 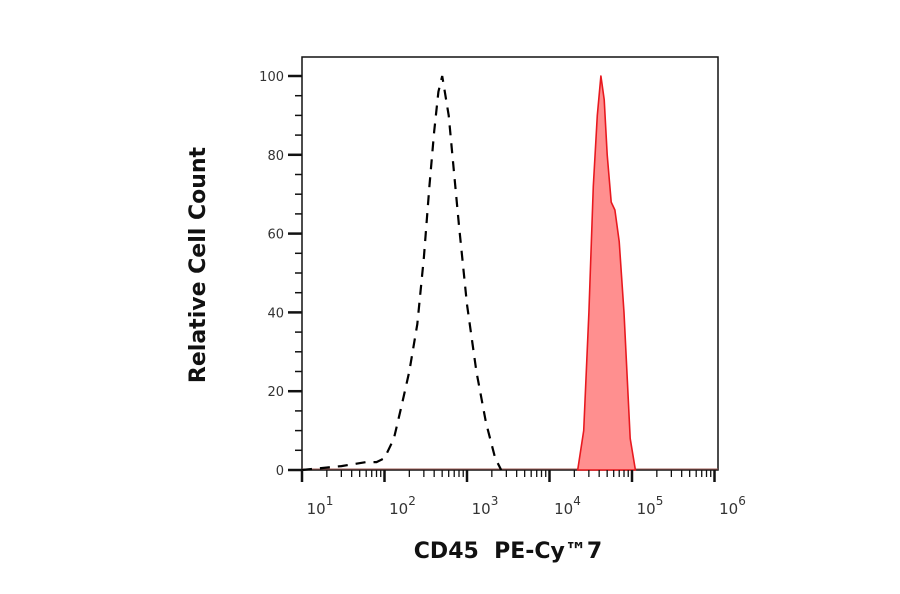 I want to click on y-axis: 0 20 40 60 80 100, so click(x=280, y=274).